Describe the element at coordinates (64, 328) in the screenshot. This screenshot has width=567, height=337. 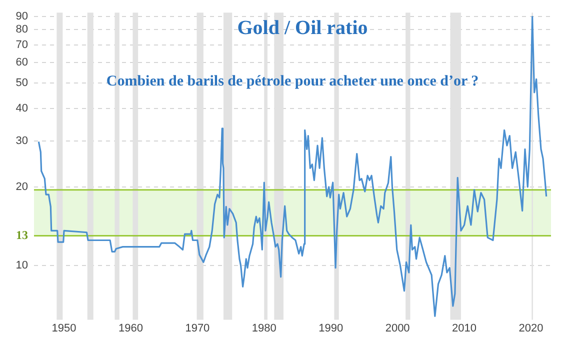
I see `x-tick-label: 1950` at that location.